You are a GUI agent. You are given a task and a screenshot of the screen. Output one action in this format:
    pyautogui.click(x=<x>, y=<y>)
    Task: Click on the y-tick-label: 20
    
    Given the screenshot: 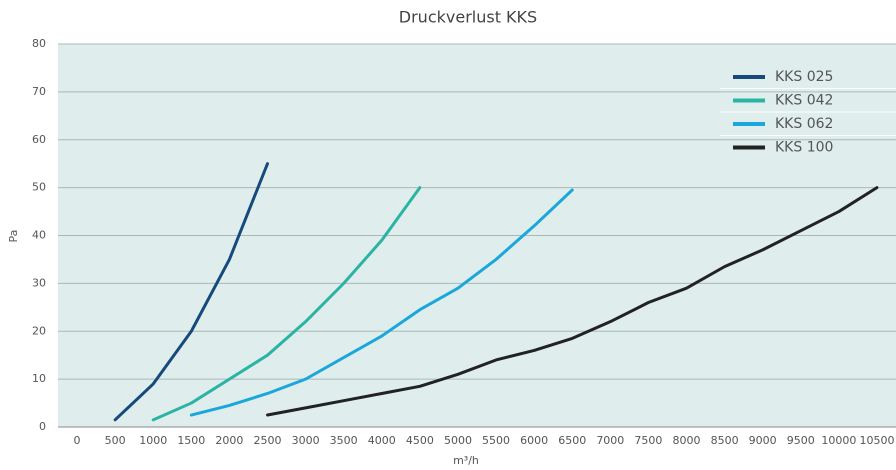 What is the action you would take?
    pyautogui.click(x=39, y=330)
    